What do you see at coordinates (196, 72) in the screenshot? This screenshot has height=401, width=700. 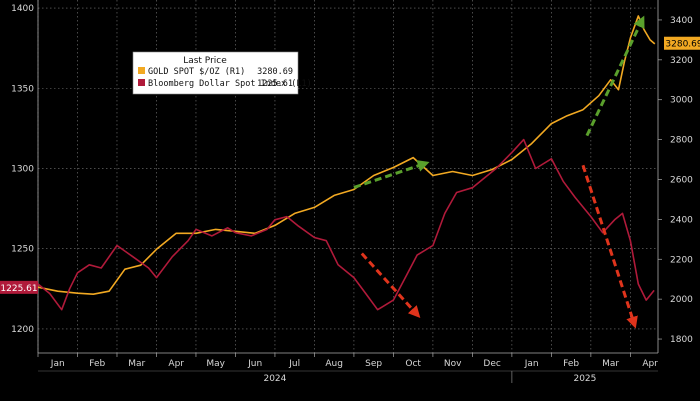 I see `legend-label-gold: GOLD SPOT $/OZ (R1)` at bounding box center [196, 72].